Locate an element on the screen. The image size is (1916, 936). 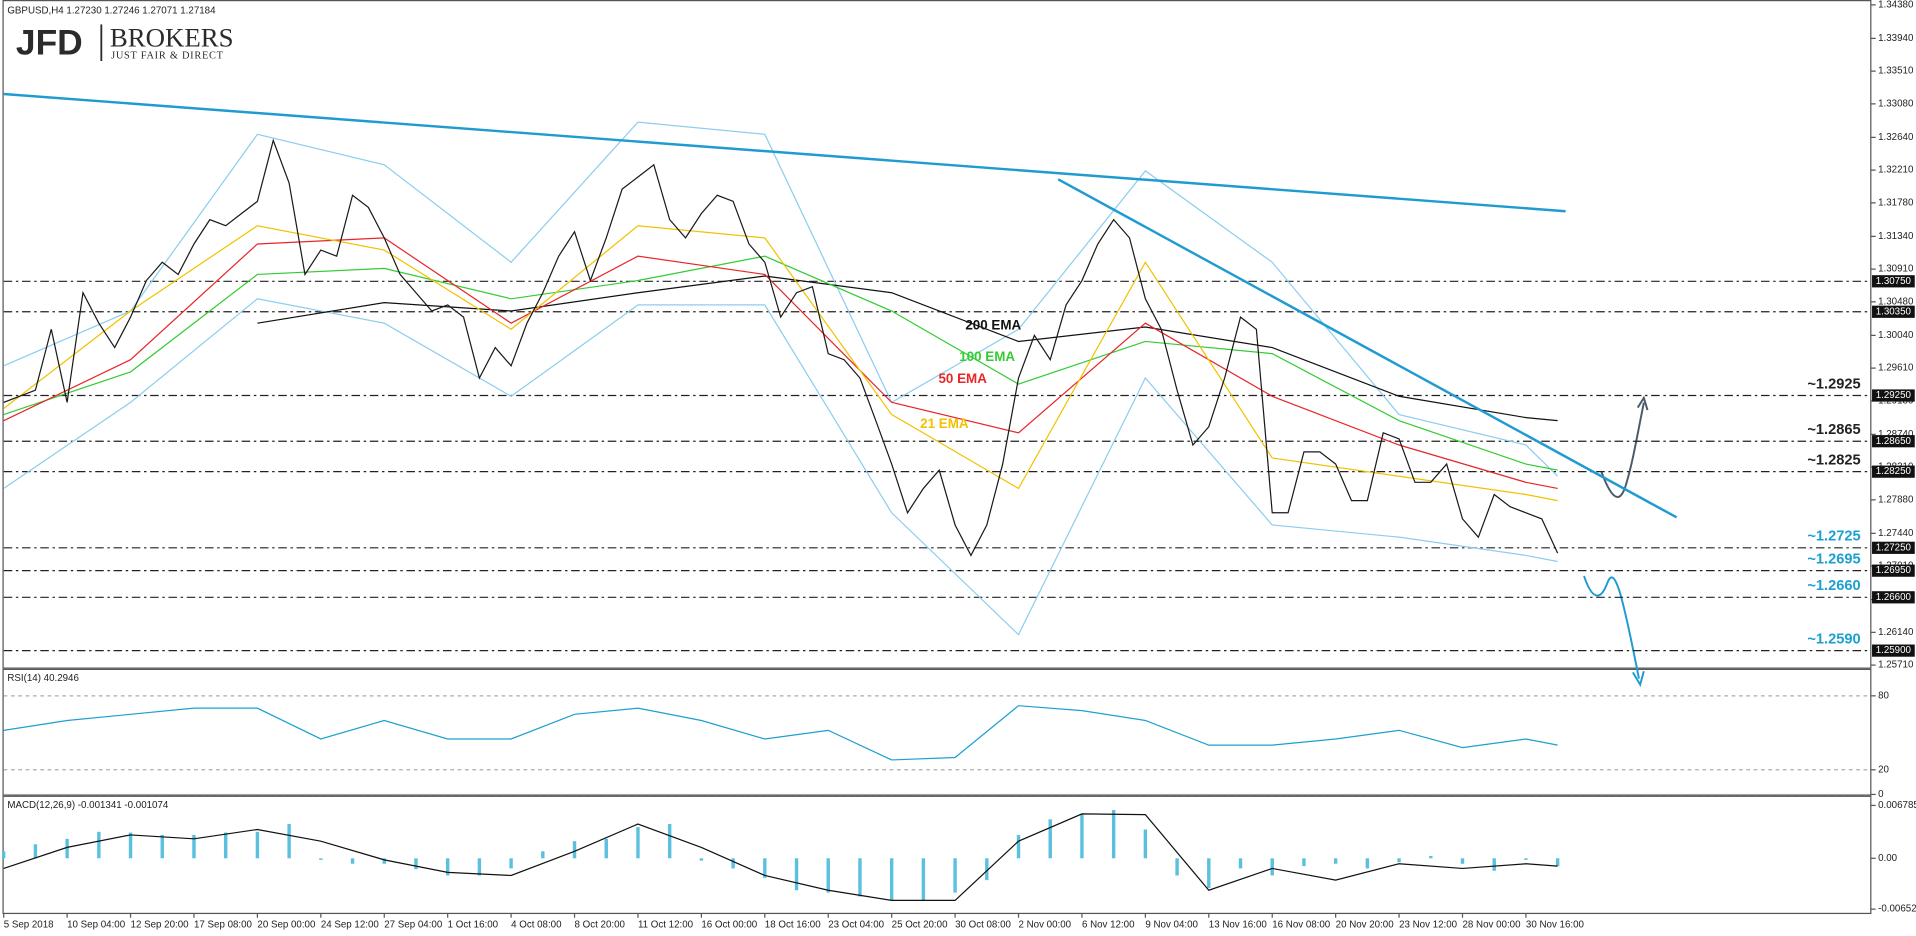
level-tag-label: 1.26950 is located at coordinates (1894, 570).